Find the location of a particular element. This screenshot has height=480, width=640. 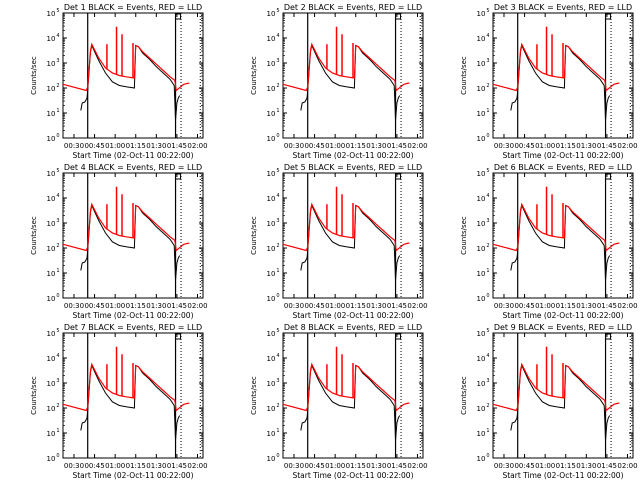

panel-title: Det 8 BLACK = Events, RED = LLD is located at coordinates (353, 327).